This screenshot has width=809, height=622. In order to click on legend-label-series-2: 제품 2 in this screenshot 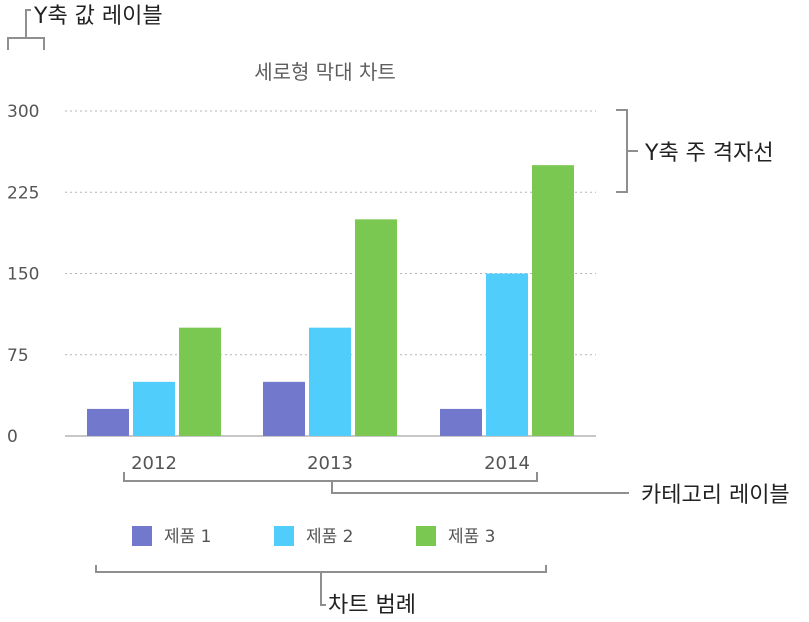, I will do `click(330, 537)`.